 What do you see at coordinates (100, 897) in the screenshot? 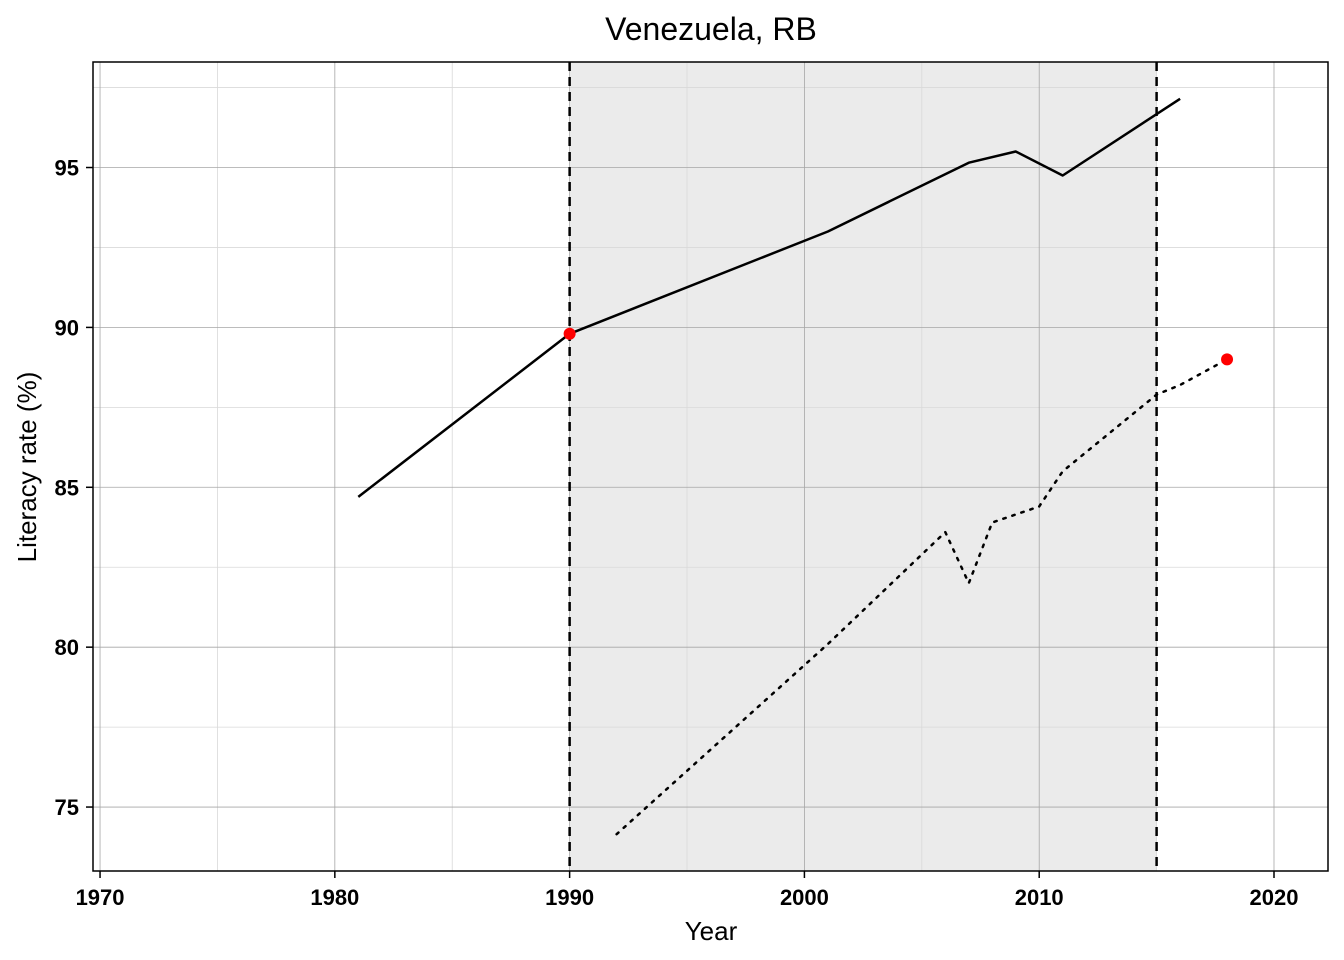
I see `x-tick-label: 1970` at bounding box center [100, 897].